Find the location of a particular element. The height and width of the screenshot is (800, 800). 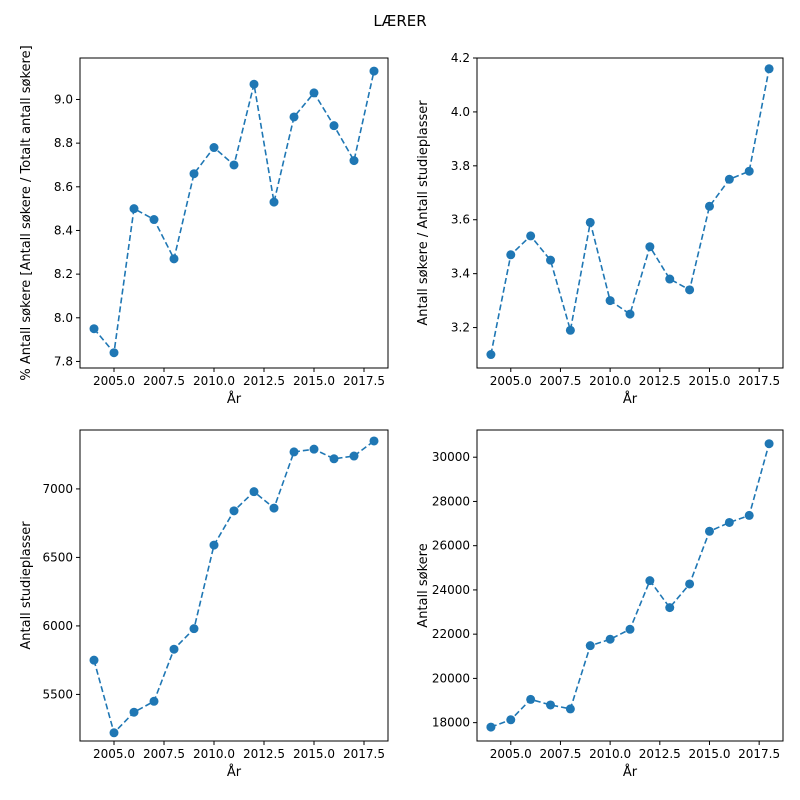

y-axis-label: Antall søkere / Antall studieplasser is located at coordinates (423, 213).